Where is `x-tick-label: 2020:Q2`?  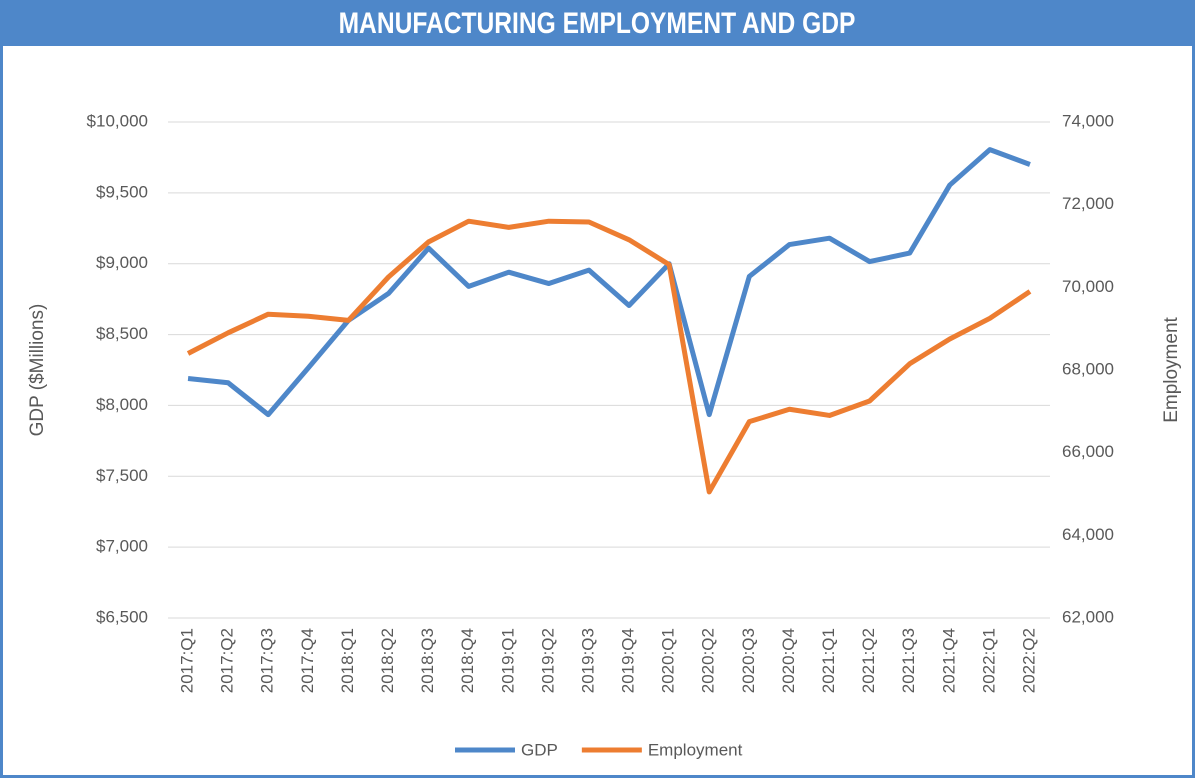 x-tick-label: 2020:Q2 is located at coordinates (708, 660).